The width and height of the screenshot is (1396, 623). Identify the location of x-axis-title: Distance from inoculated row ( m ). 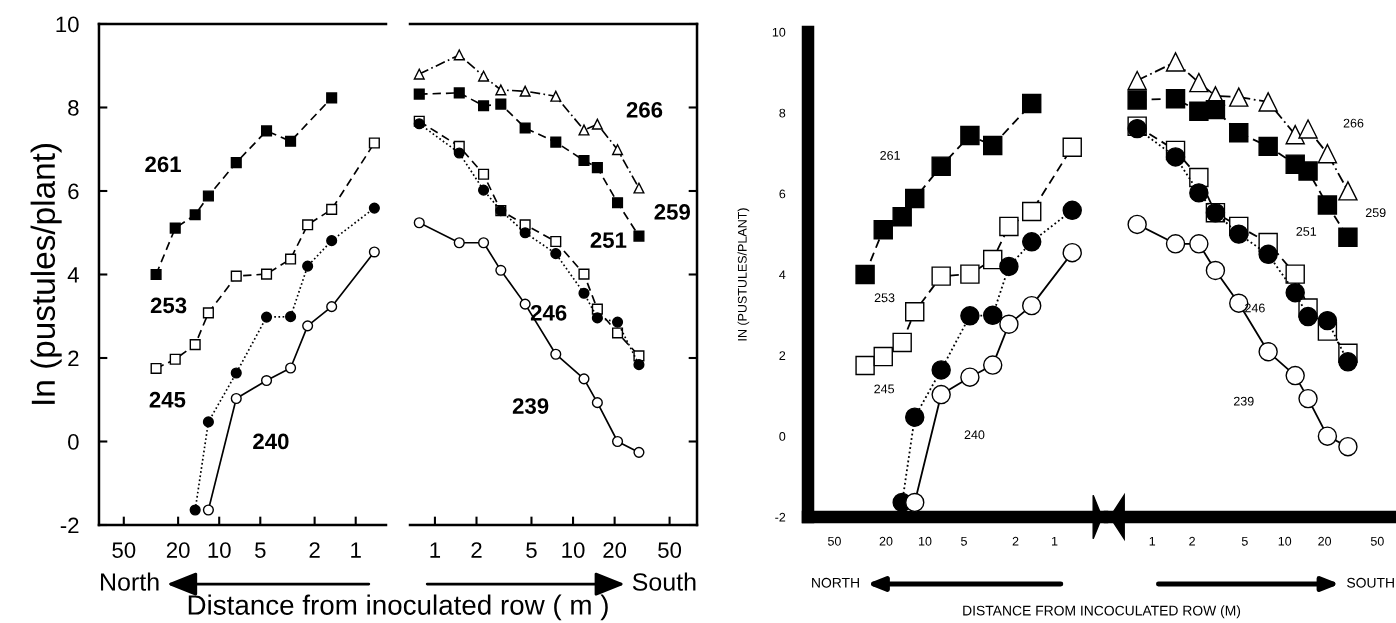
(398, 607).